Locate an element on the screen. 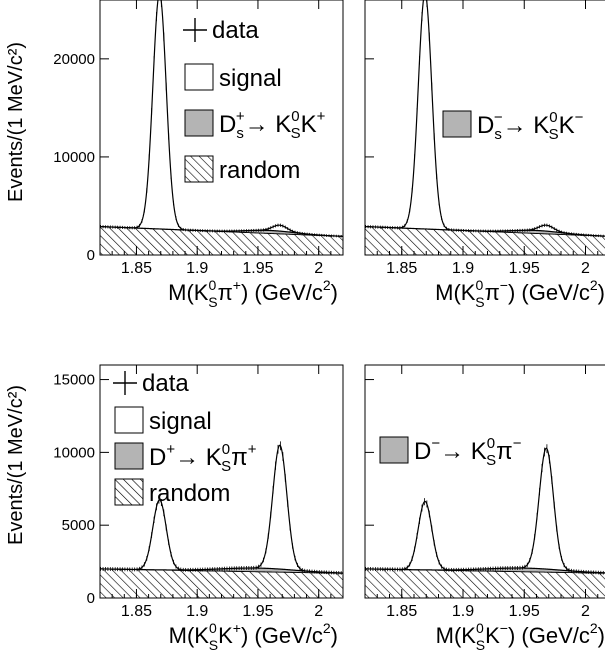 This screenshot has height=662, width=605. signal-area is located at coordinates (485, 510).